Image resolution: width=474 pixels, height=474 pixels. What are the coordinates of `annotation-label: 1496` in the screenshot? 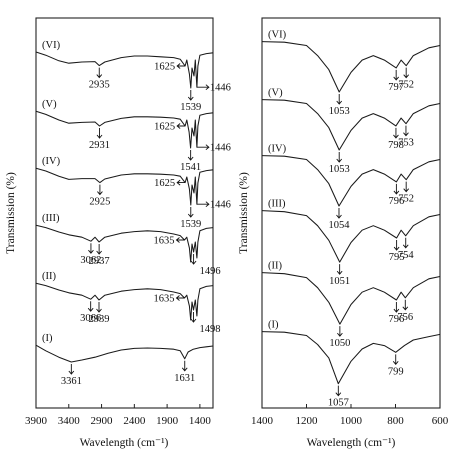 It's located at (210, 271).